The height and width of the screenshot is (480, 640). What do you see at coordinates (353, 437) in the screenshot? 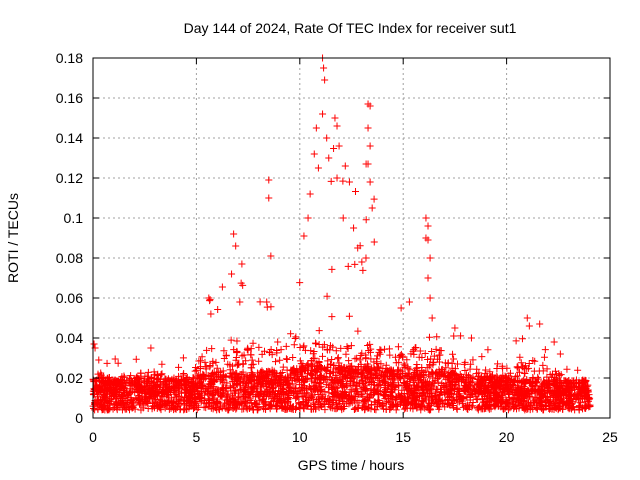
I see `x-tick-labels: 0 5 10 15 20 25` at bounding box center [353, 437].